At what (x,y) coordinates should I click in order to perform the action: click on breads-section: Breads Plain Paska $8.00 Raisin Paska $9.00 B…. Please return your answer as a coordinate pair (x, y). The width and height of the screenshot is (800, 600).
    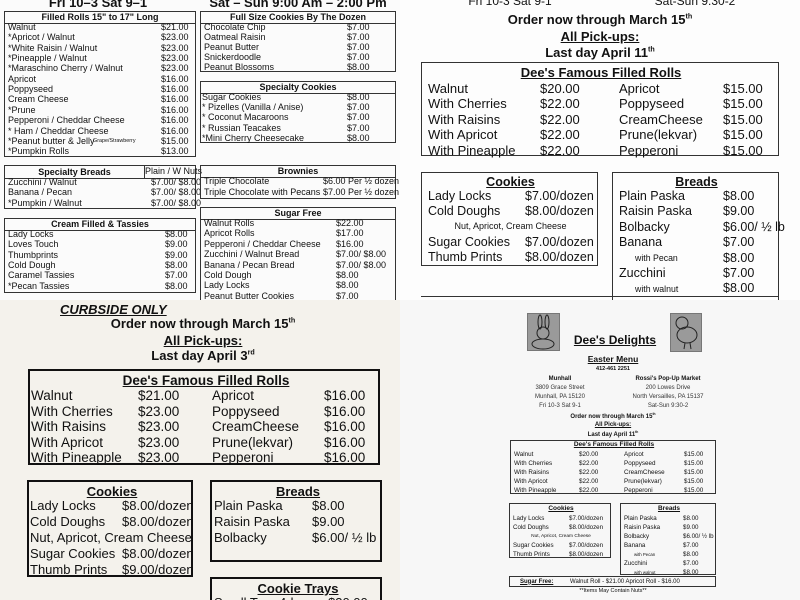
    Looking at the image, I should click on (296, 521).